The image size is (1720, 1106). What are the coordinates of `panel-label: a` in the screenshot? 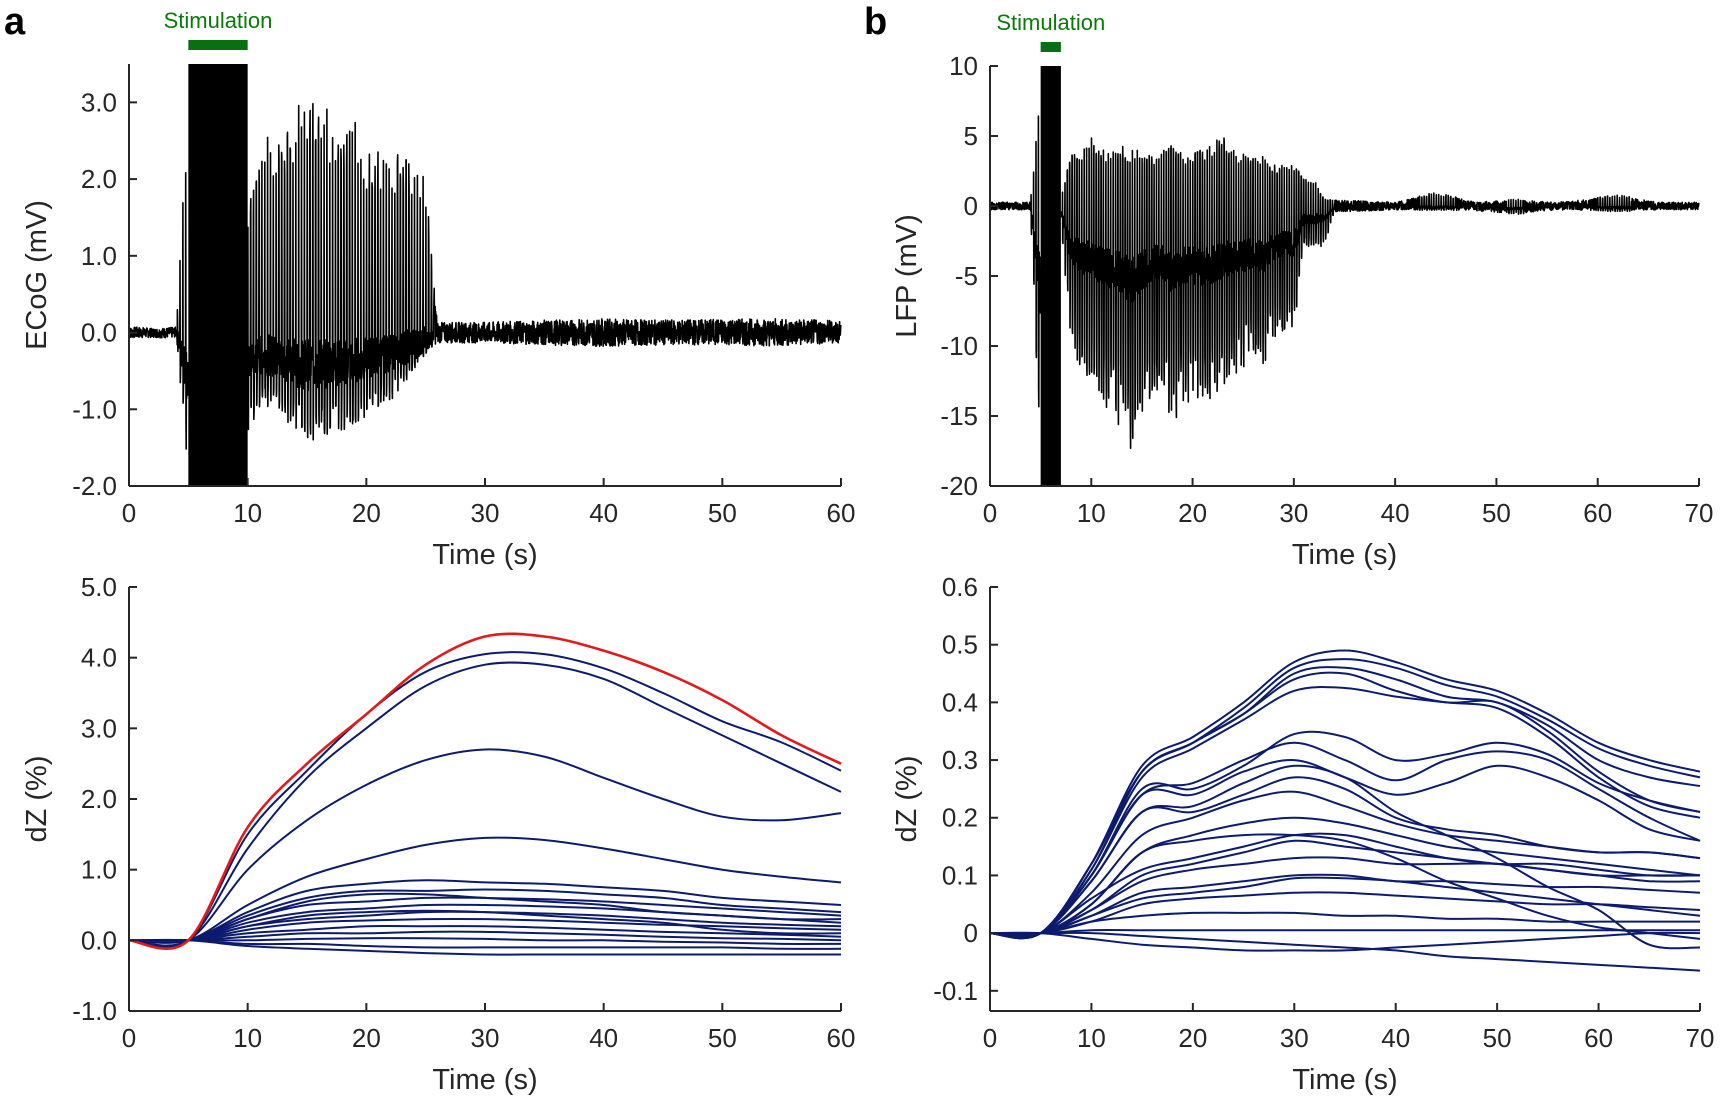 It's located at (15, 22).